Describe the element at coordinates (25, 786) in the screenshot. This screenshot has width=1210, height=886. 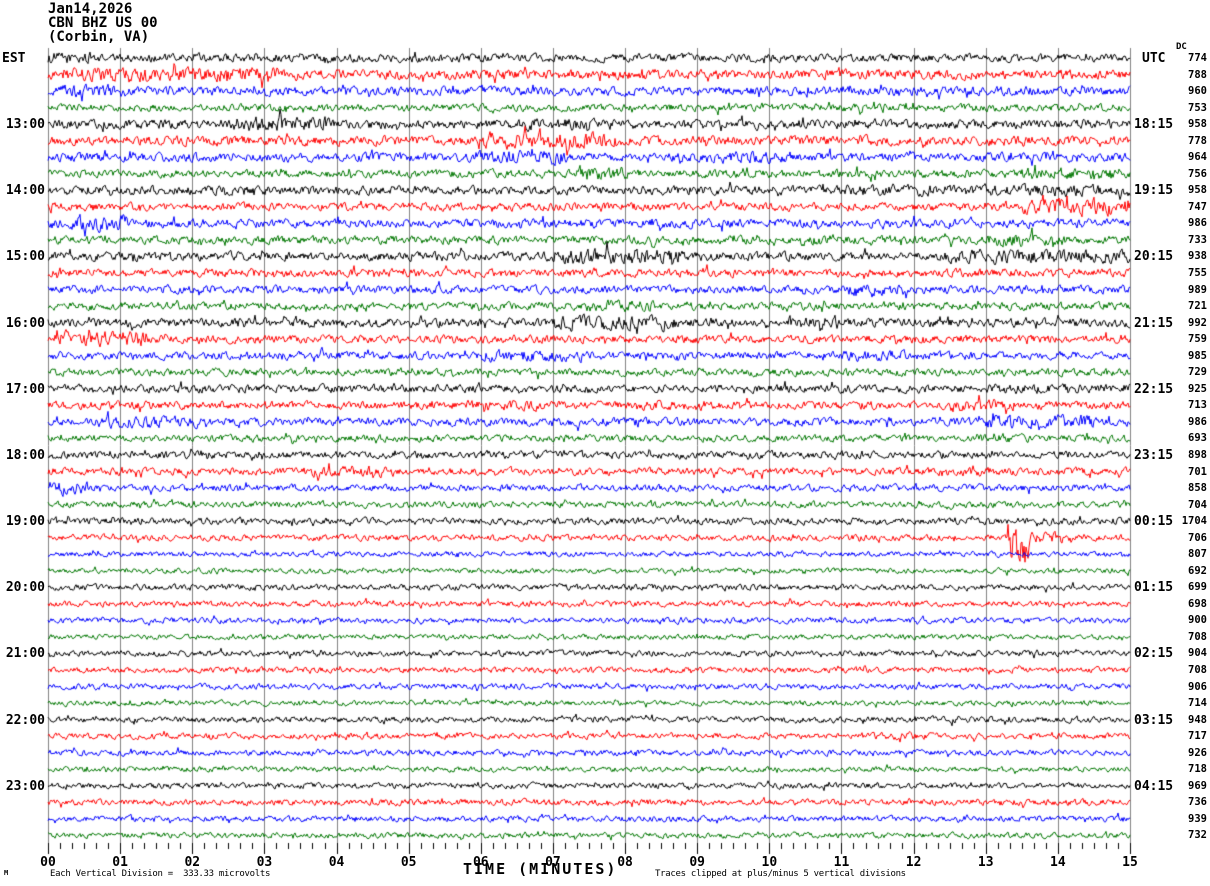
I see `est-time-label: 23:00` at that location.